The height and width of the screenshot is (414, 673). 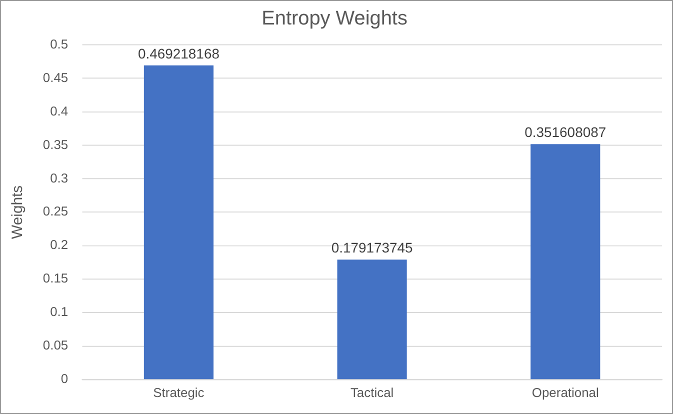 I want to click on data-label: 0.351608087, so click(x=565, y=132).